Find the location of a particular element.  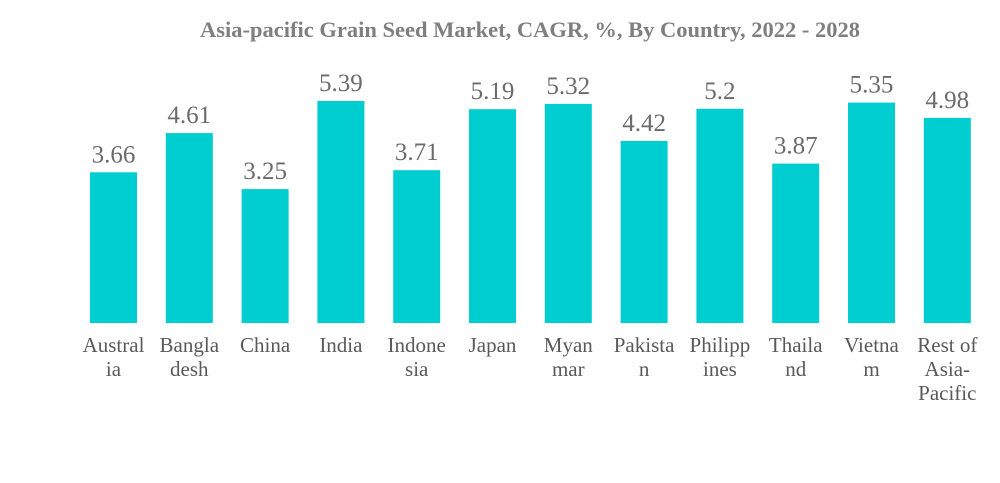

category-label-5: Japan is located at coordinates (493, 345).